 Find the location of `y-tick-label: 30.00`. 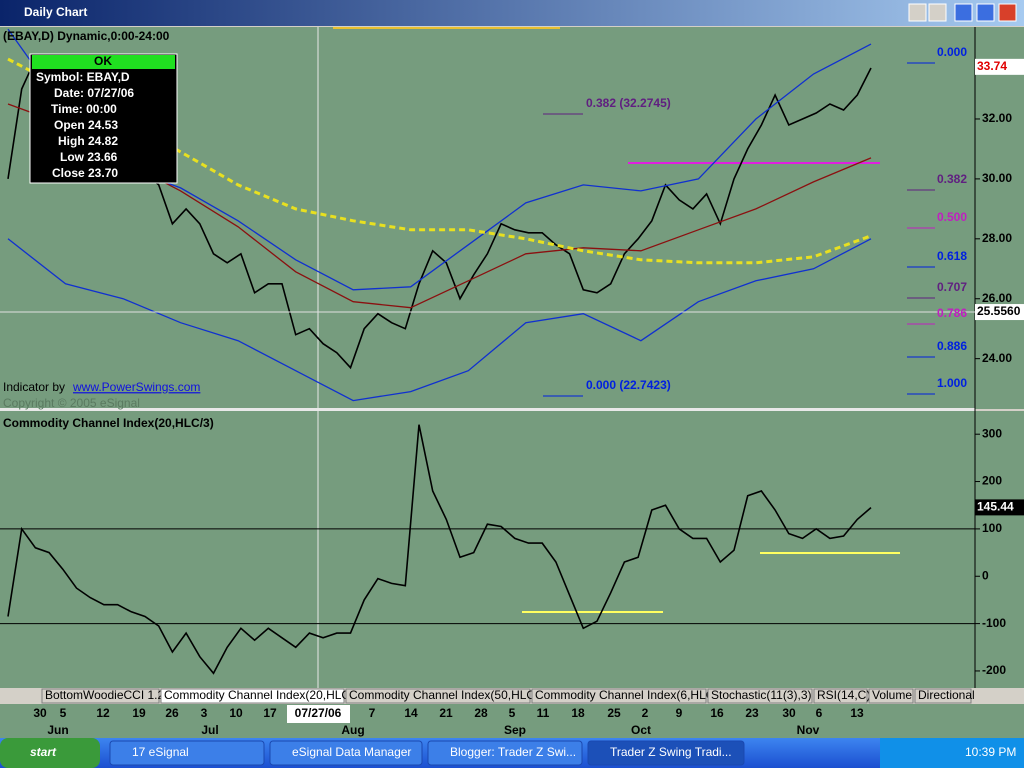

y-tick-label: 30.00 is located at coordinates (997, 178).